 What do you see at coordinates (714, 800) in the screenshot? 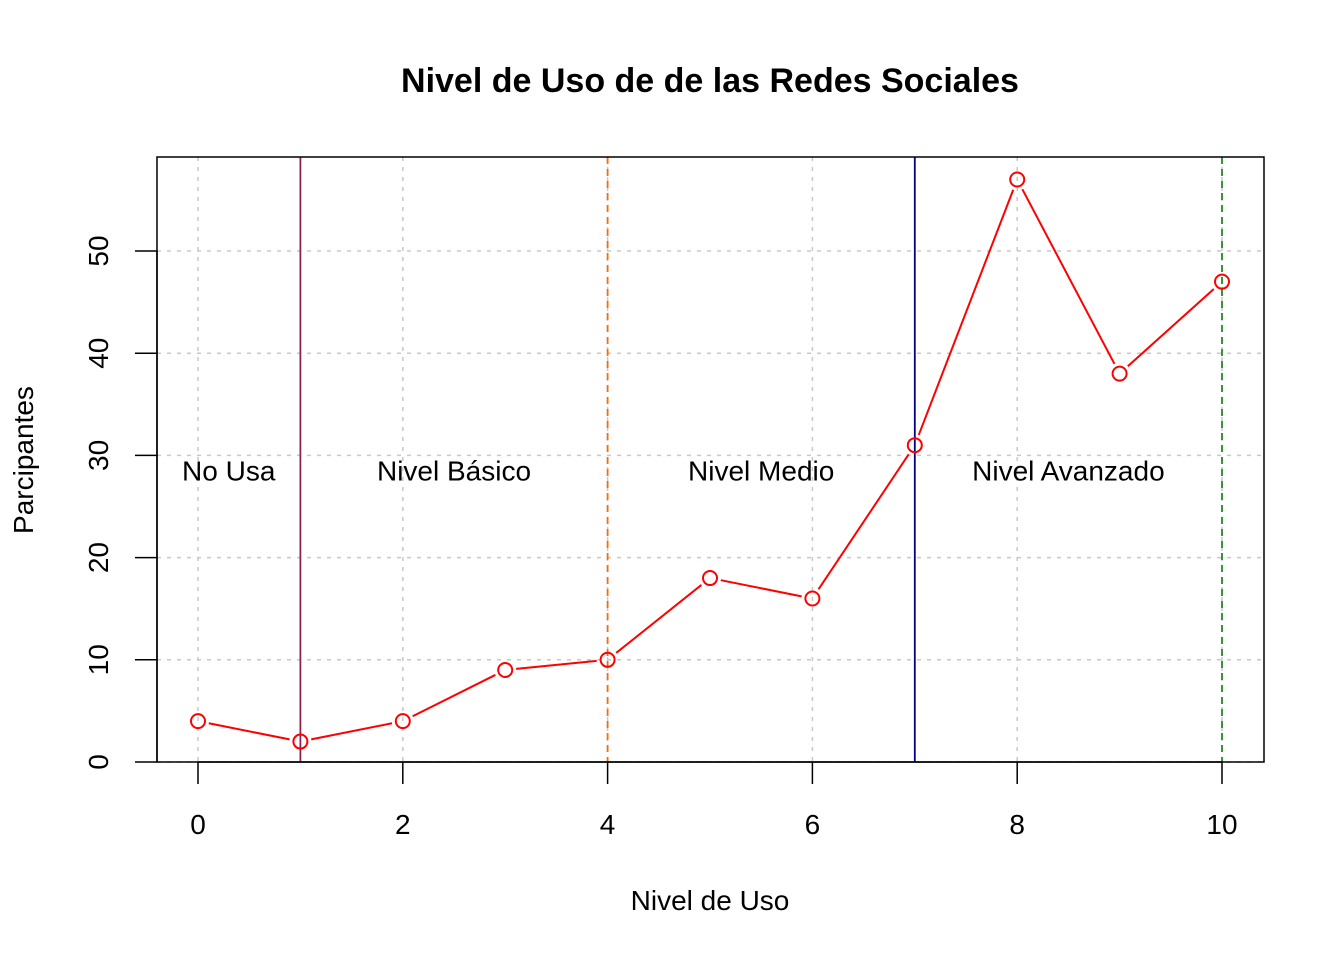
I see `x-axis: 0 2 4 6 8 10` at bounding box center [714, 800].